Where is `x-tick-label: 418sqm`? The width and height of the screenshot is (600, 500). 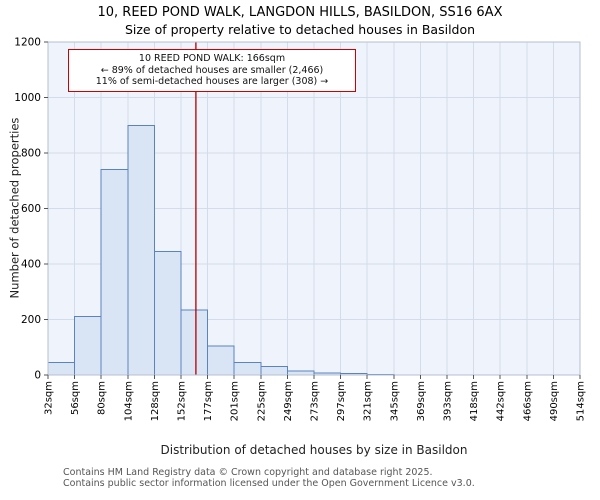
x-tick-label: 418sqm is located at coordinates (474, 401).